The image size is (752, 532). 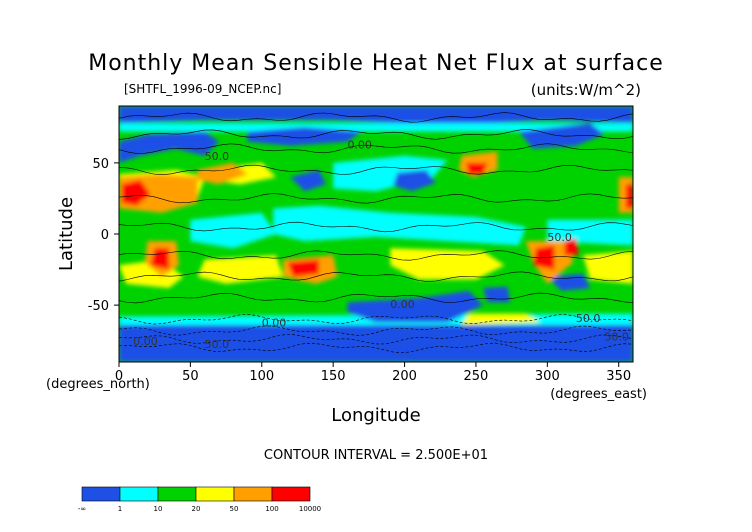 What do you see at coordinates (415, 306) in the screenshot?
I see `heatmap-region-south-pacific-blue` at bounding box center [415, 306].